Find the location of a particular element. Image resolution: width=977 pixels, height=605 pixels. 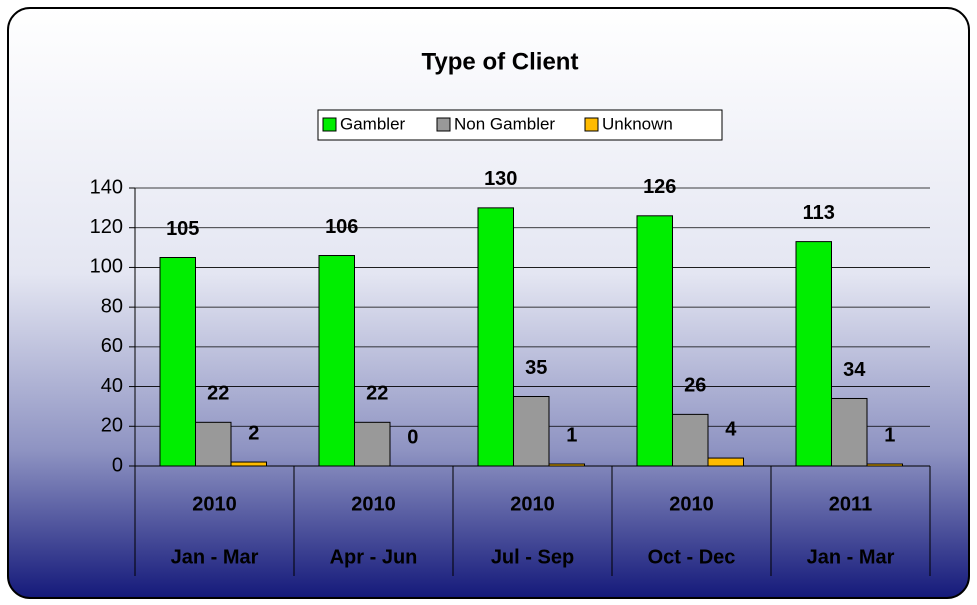

legend-label: Gambler is located at coordinates (373, 123).